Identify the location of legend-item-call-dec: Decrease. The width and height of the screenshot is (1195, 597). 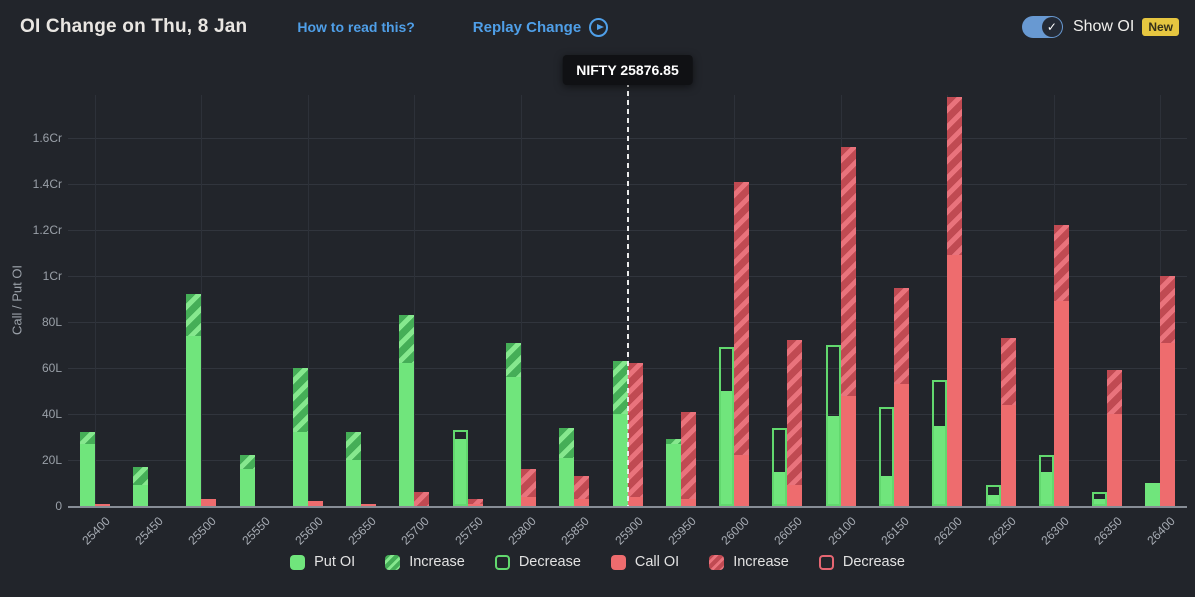
(861, 562).